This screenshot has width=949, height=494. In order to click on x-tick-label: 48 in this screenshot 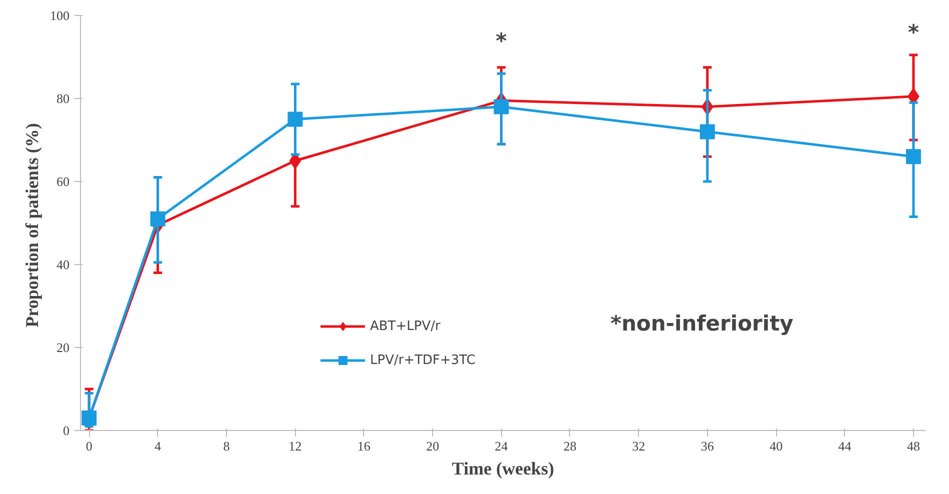, I will do `click(913, 446)`.